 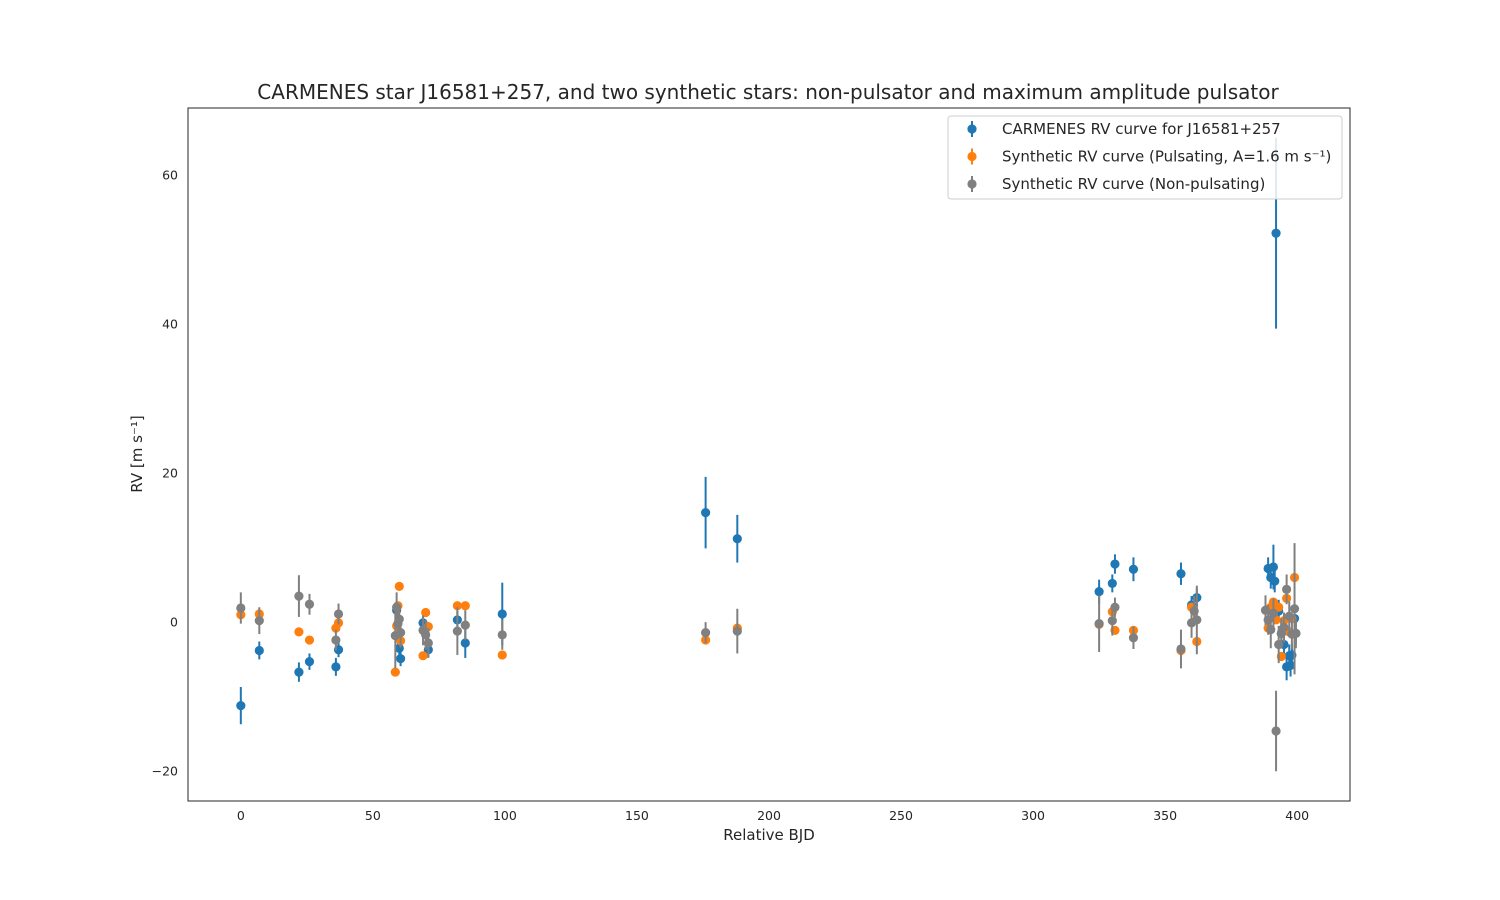 What do you see at coordinates (174, 622) in the screenshot?
I see `y-tick-label: 0` at bounding box center [174, 622].